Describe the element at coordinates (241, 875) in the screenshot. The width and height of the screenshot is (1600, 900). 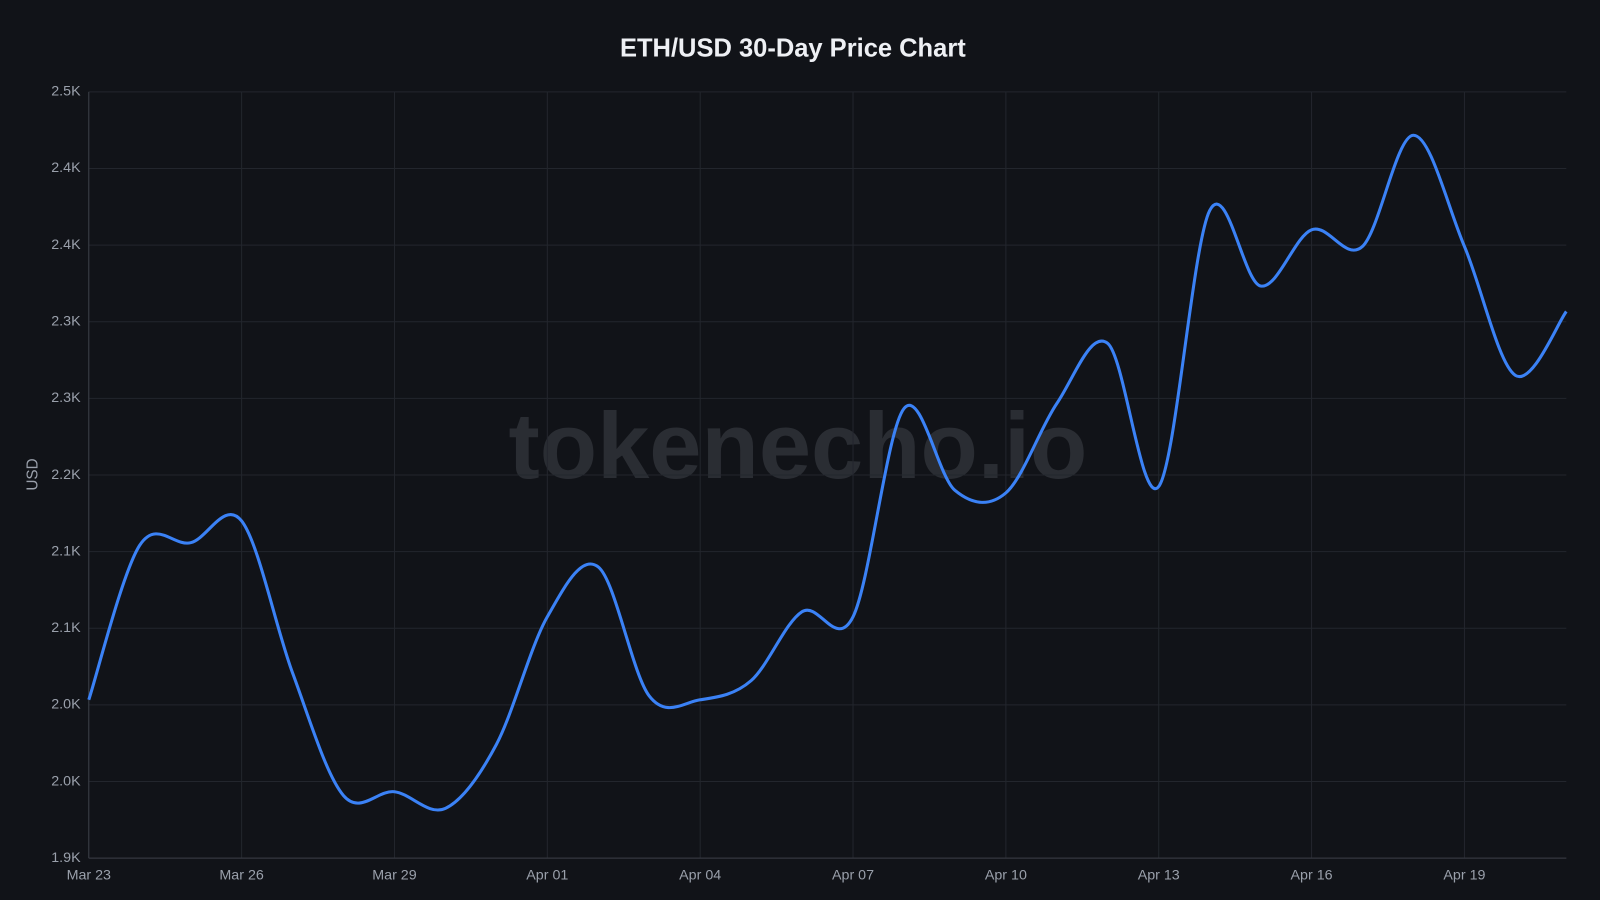
I see `x-tick-label: Mar 26` at that location.